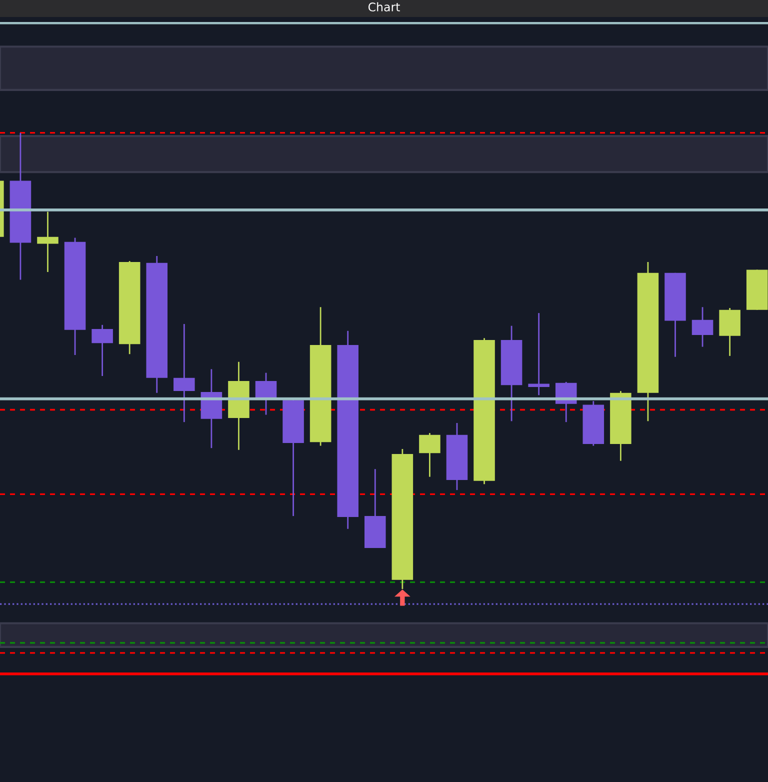  Describe the element at coordinates (384, 7) in the screenshot. I see `chart-title: Chart` at that location.